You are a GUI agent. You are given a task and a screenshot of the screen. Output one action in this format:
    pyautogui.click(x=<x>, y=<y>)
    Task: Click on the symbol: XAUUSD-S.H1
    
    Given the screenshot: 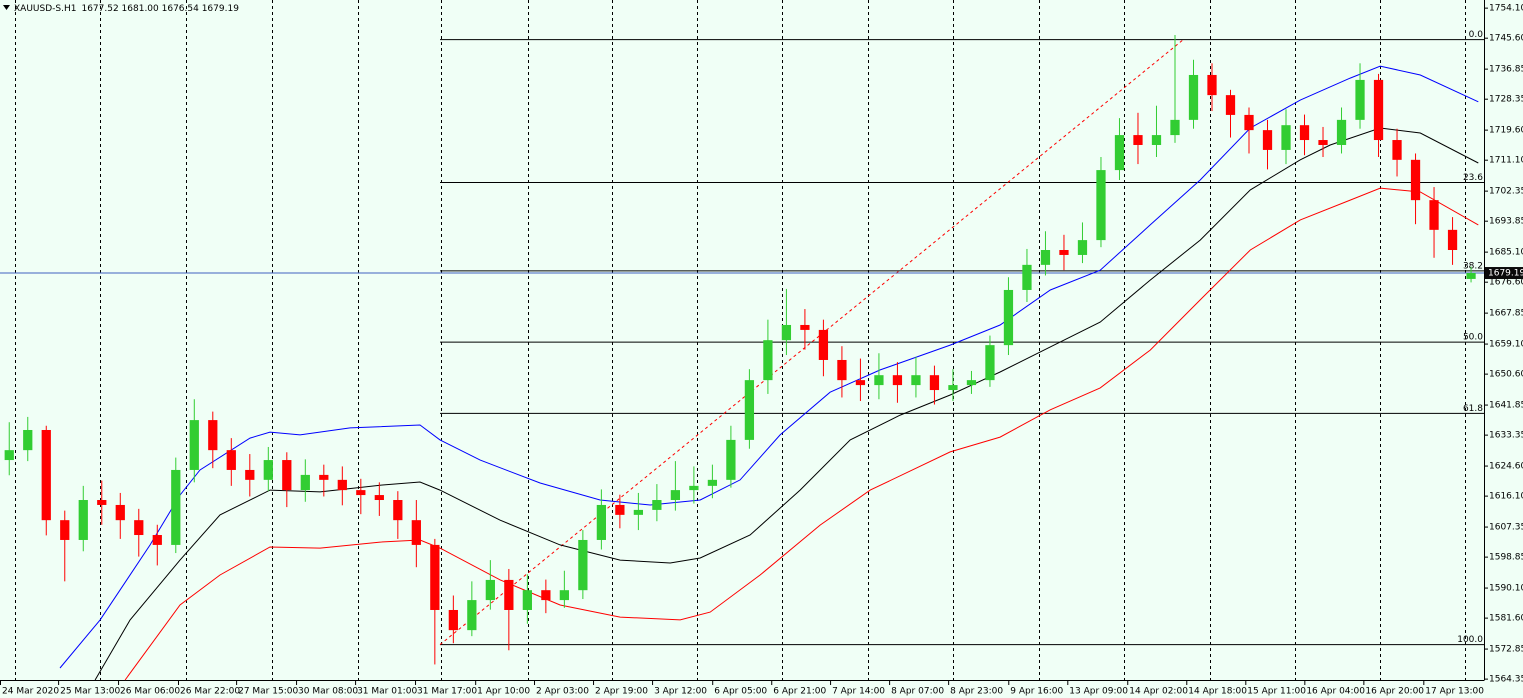 What is the action you would take?
    pyautogui.click(x=45, y=9)
    